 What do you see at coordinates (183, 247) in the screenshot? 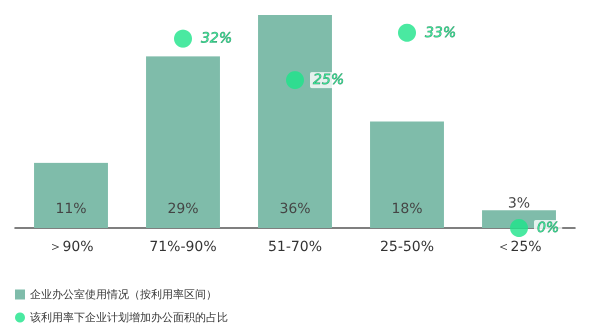
I see `x-tick-label: 71%-90%` at bounding box center [183, 247].